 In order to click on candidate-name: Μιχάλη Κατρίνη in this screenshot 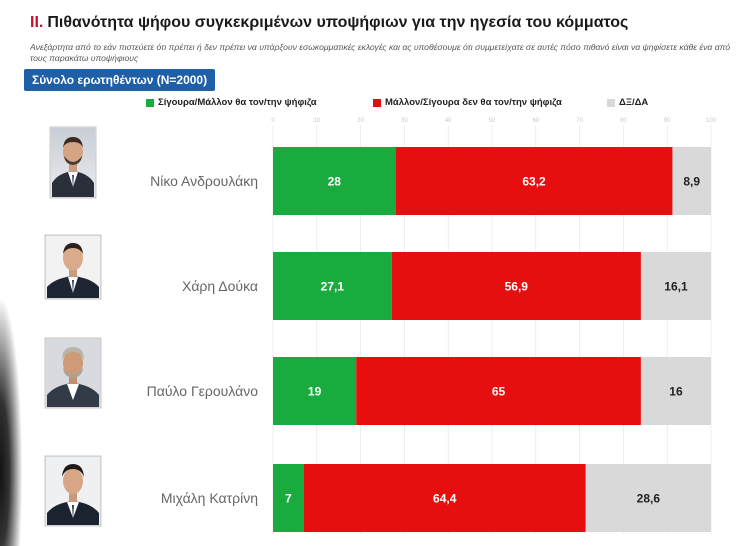, I will do `click(209, 498)`.